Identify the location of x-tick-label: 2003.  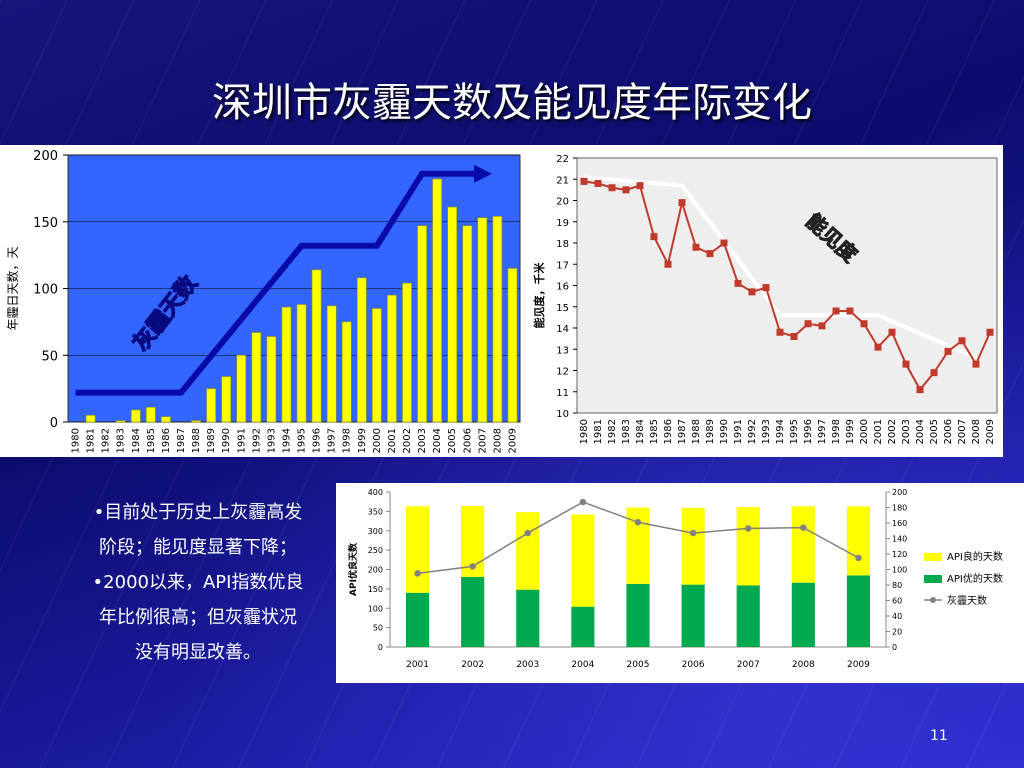
(906, 431).